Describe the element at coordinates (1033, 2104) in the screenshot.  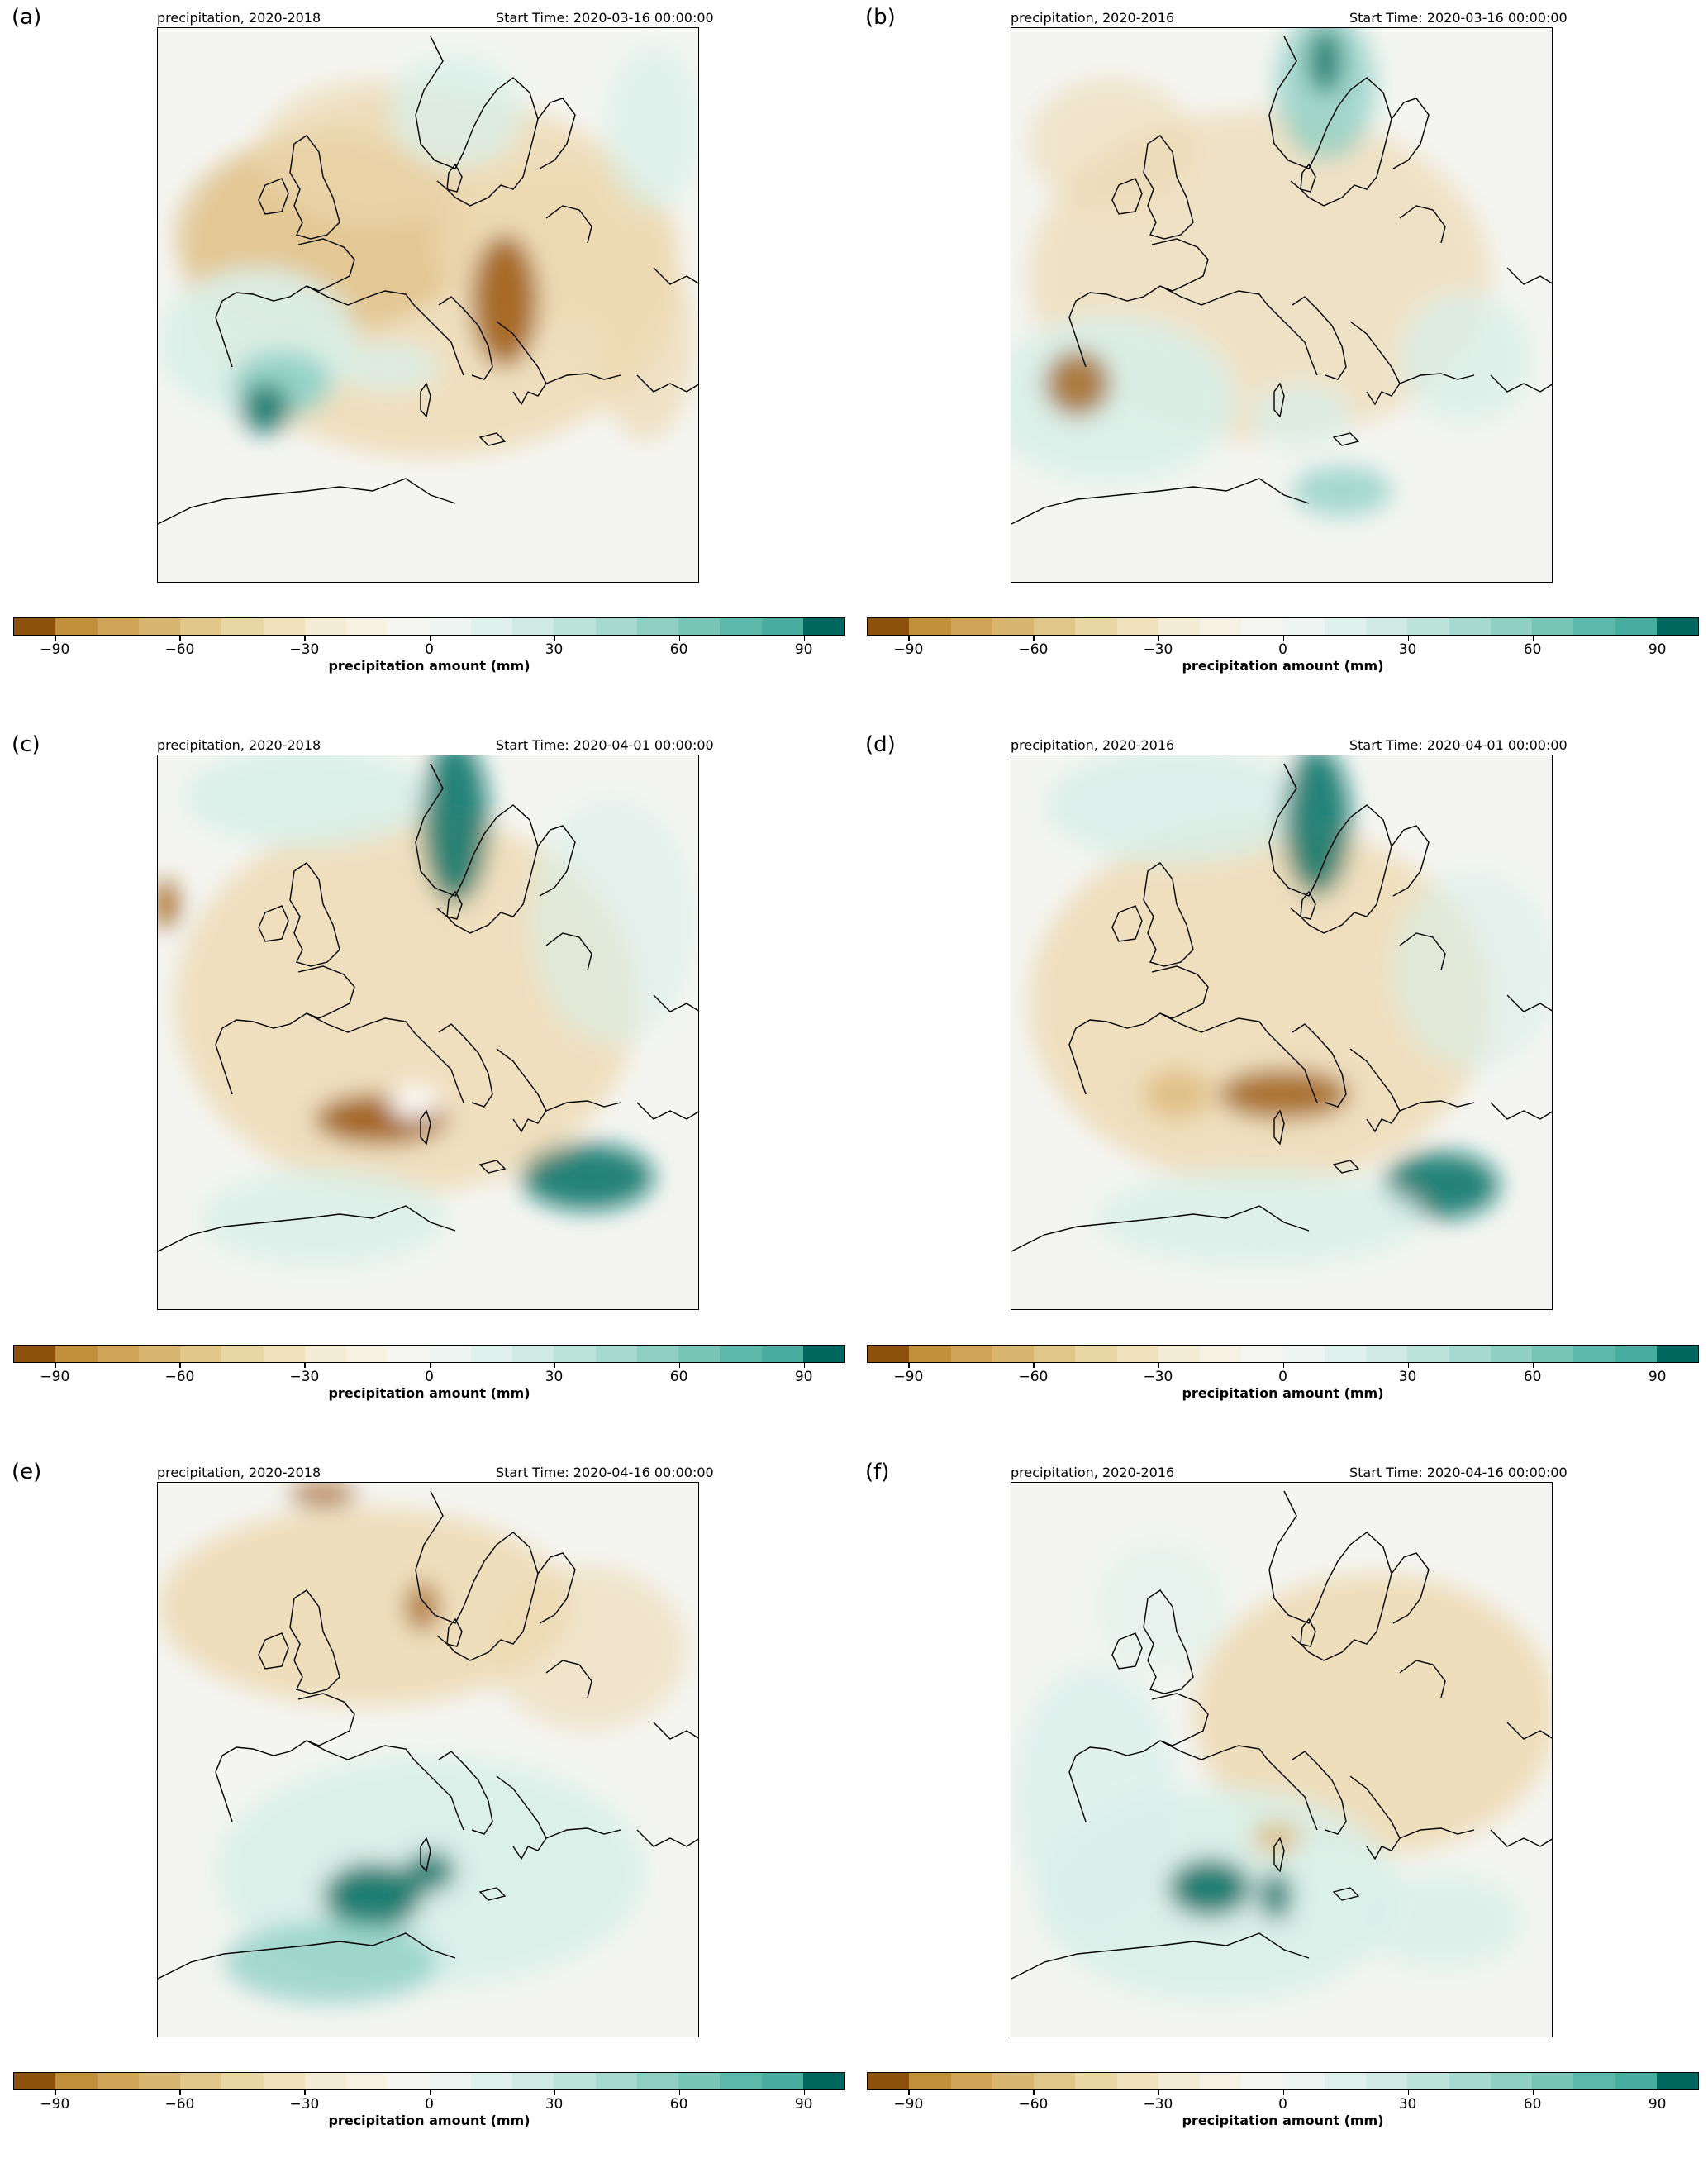
I see `colorbar-tick-label: −60` at that location.